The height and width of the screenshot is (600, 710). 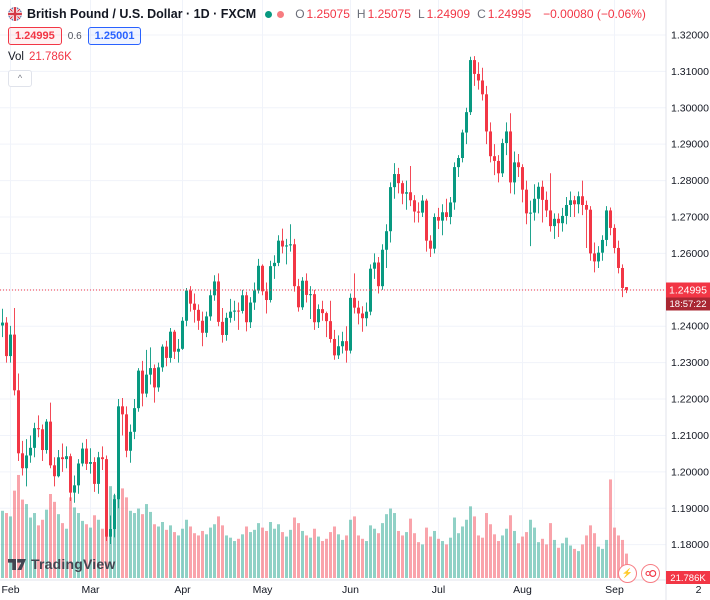 I want to click on lightning-icon: ⚡, so click(x=627, y=573).